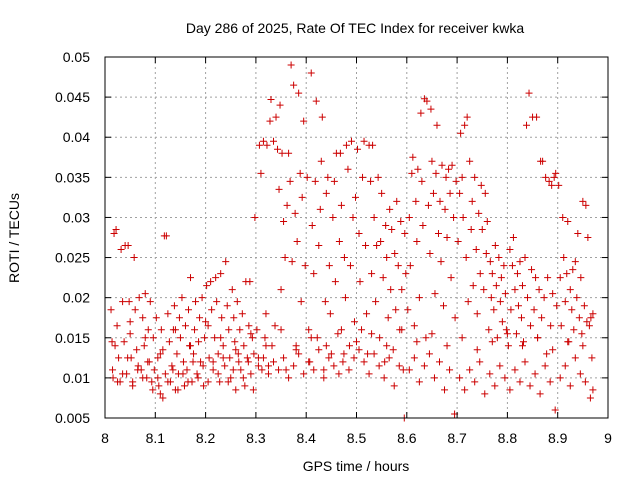 Image resolution: width=640 pixels, height=480 pixels. What do you see at coordinates (72, 418) in the screenshot?
I see `y-tick-label: 0.005` at bounding box center [72, 418].